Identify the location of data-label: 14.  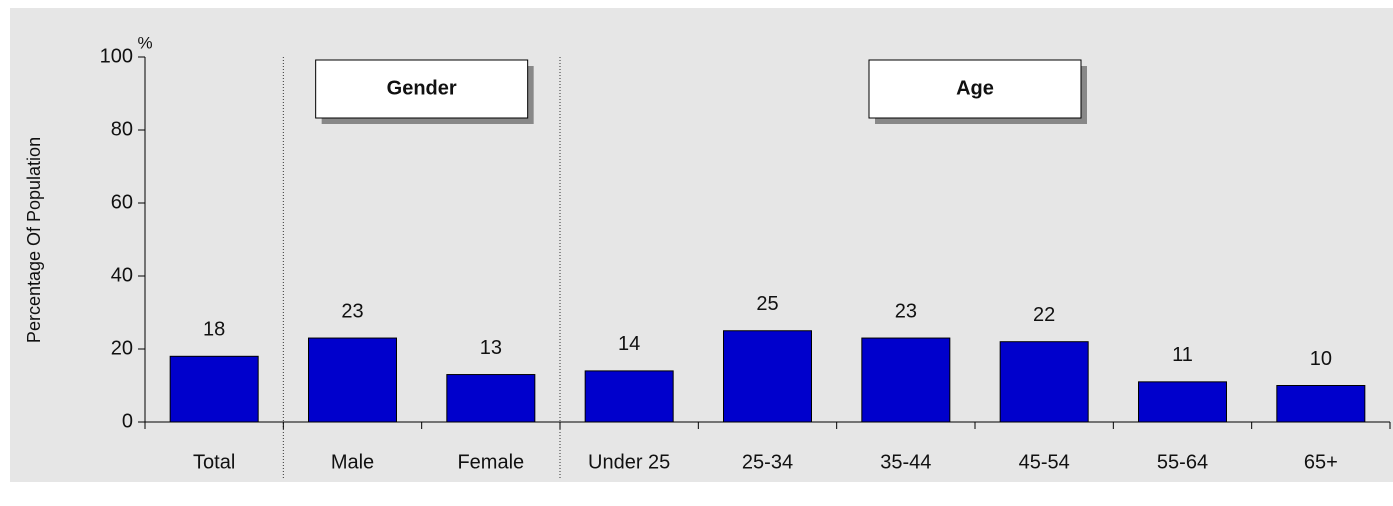
(629, 344).